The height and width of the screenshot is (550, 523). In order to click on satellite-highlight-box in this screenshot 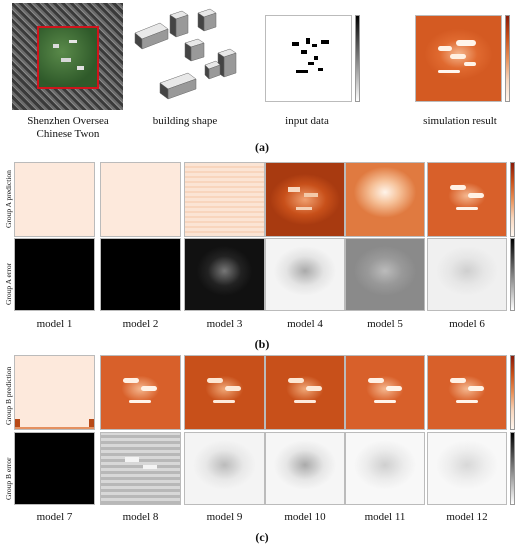, I will do `click(68, 57)`.